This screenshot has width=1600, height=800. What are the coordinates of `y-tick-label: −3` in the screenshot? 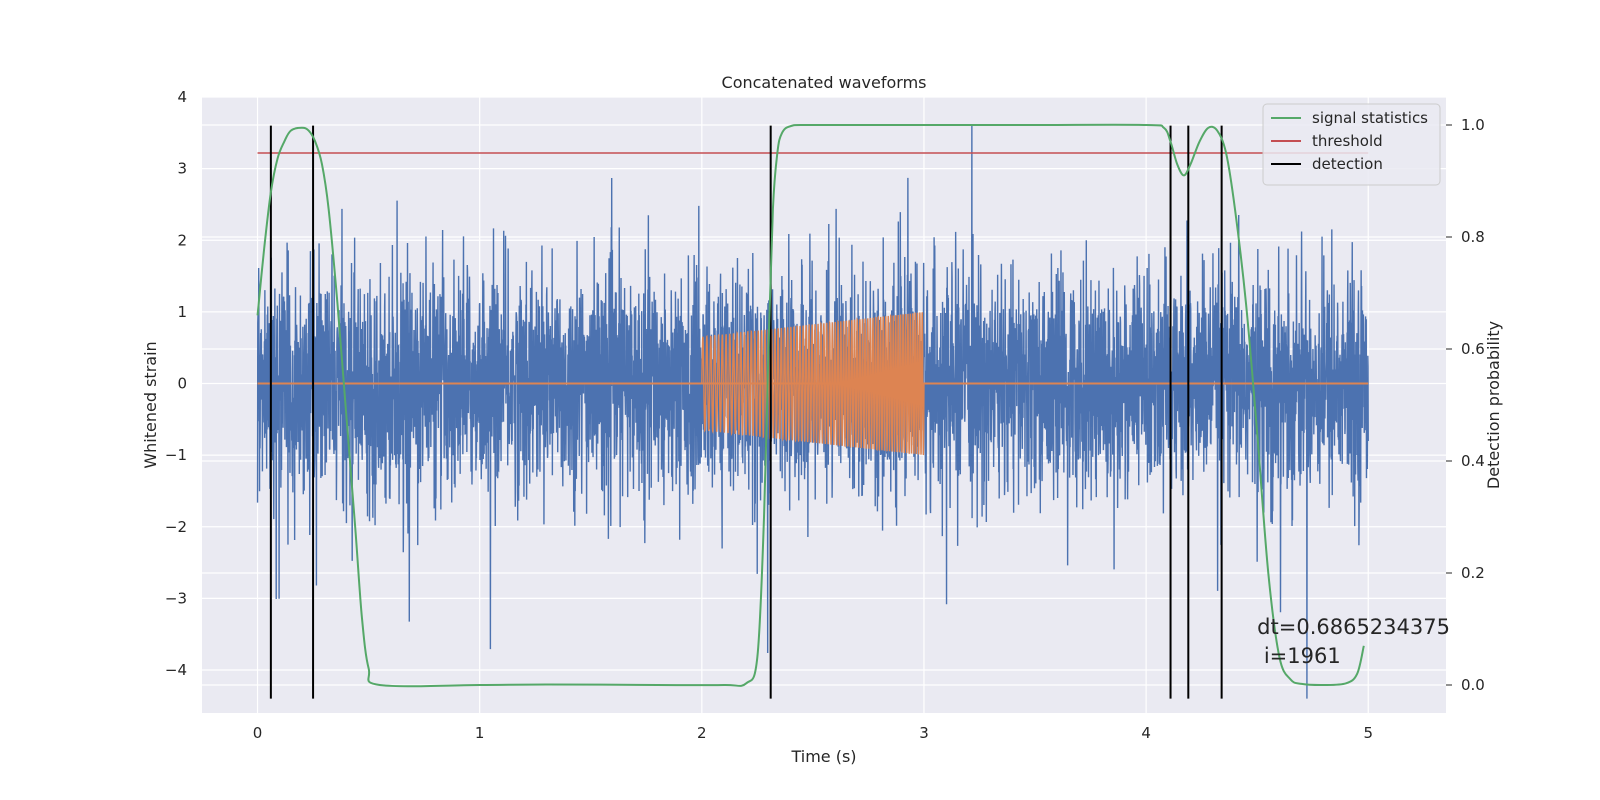 It's located at (176, 598).